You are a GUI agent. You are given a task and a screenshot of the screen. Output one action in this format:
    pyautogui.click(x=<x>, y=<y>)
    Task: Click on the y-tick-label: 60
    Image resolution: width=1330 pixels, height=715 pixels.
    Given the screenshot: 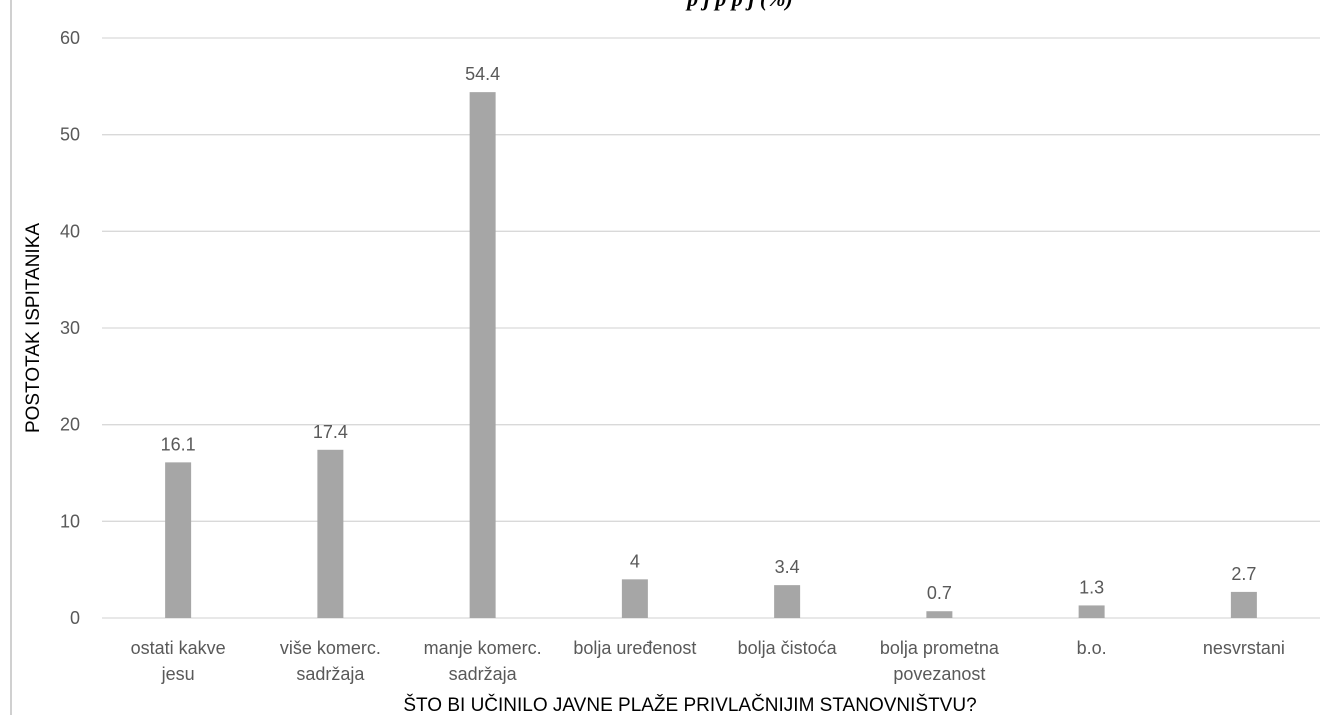 What is the action you would take?
    pyautogui.click(x=70, y=38)
    